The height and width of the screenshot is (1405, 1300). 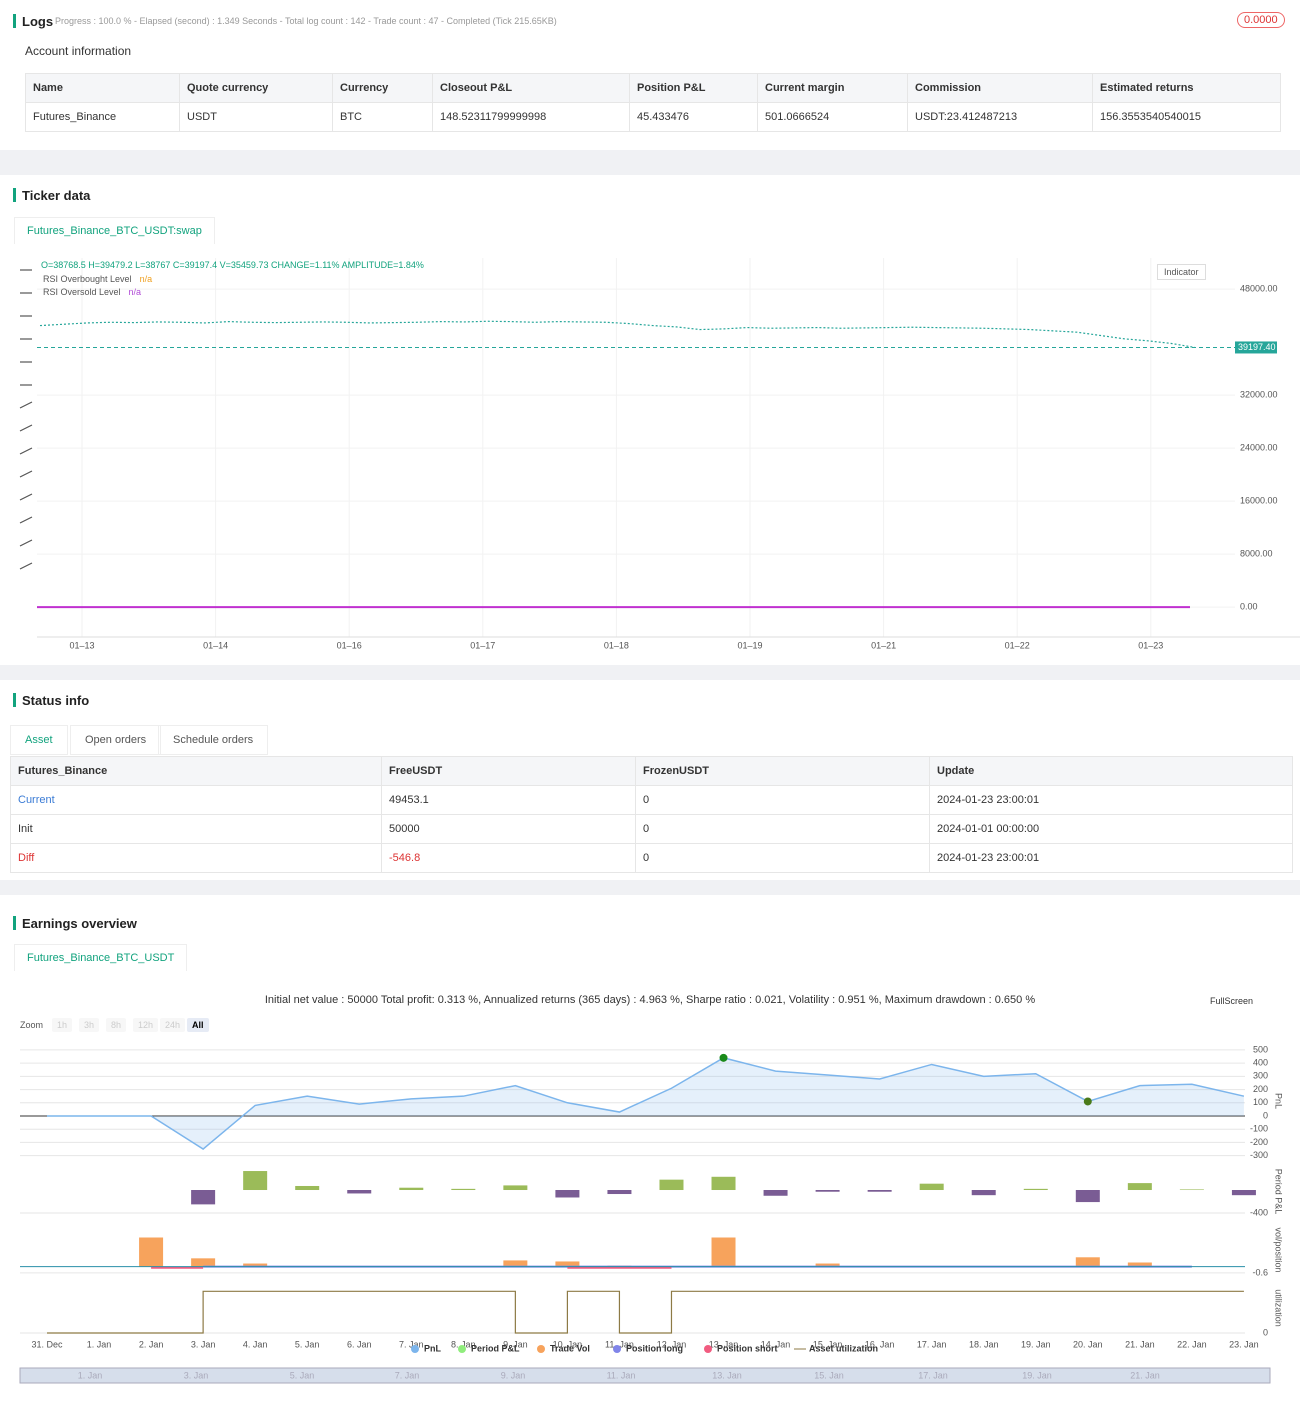 I want to click on x-tick-label: 01–14, so click(x=215, y=645).